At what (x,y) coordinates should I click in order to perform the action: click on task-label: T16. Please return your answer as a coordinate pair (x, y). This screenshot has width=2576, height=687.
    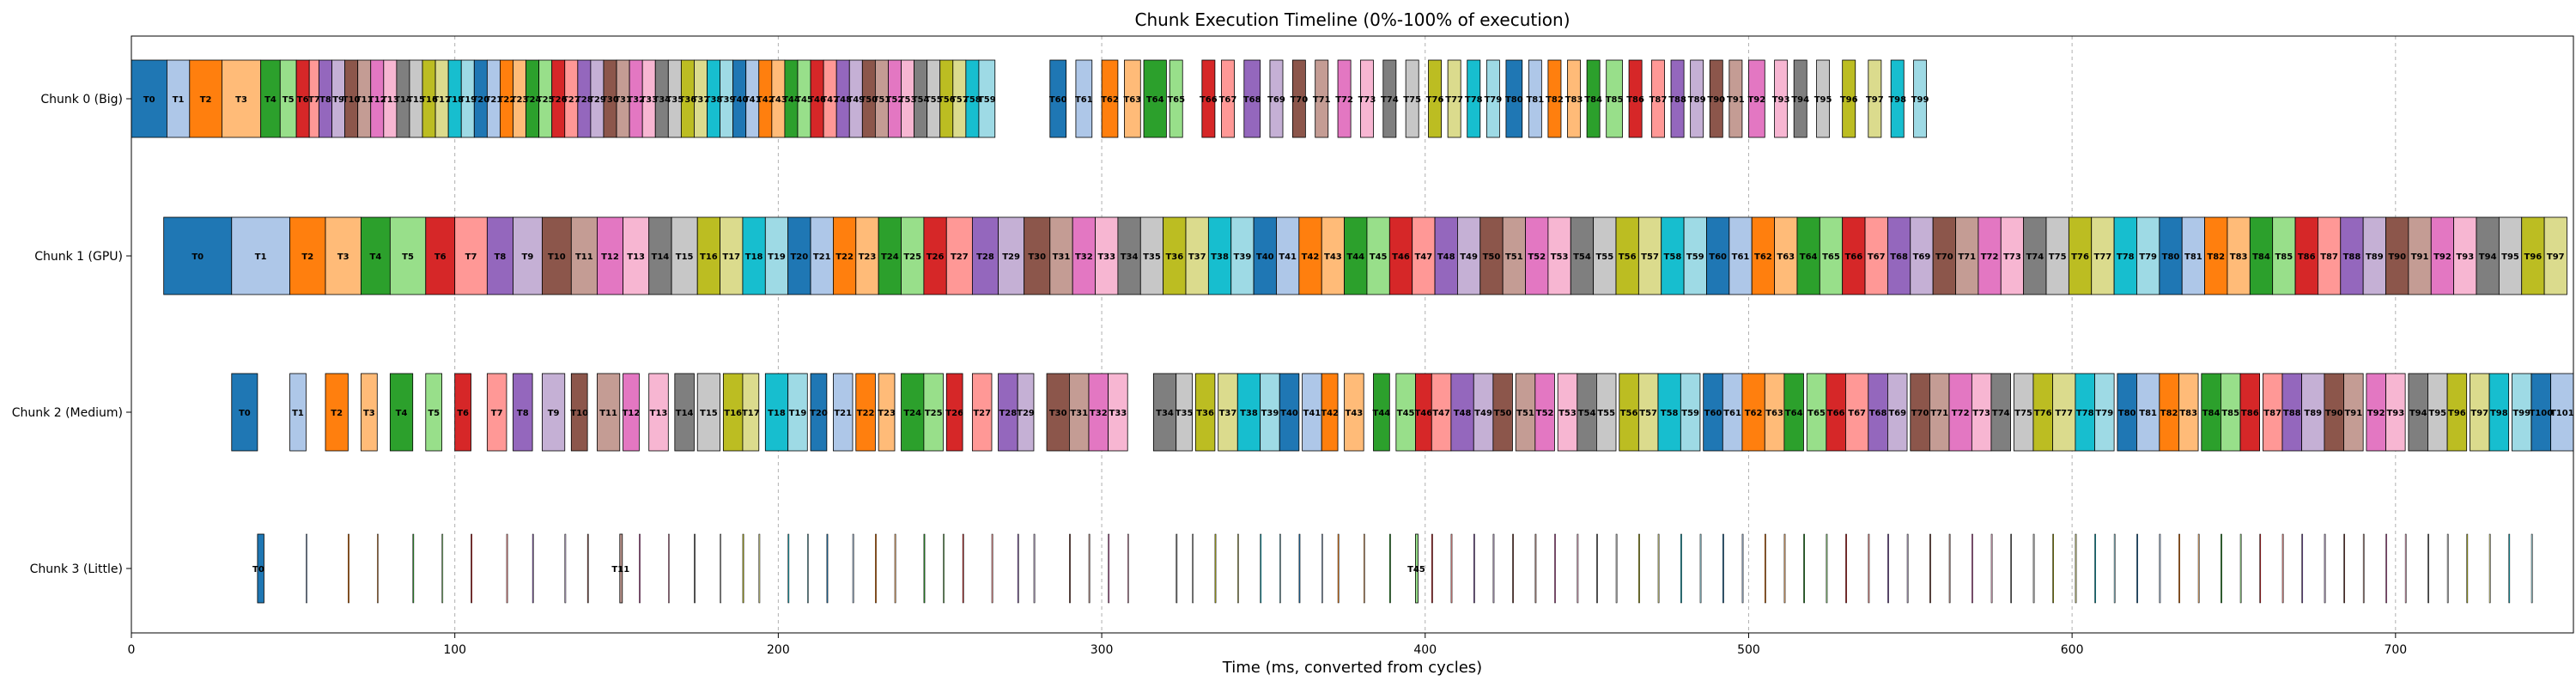
    Looking at the image, I should click on (429, 100).